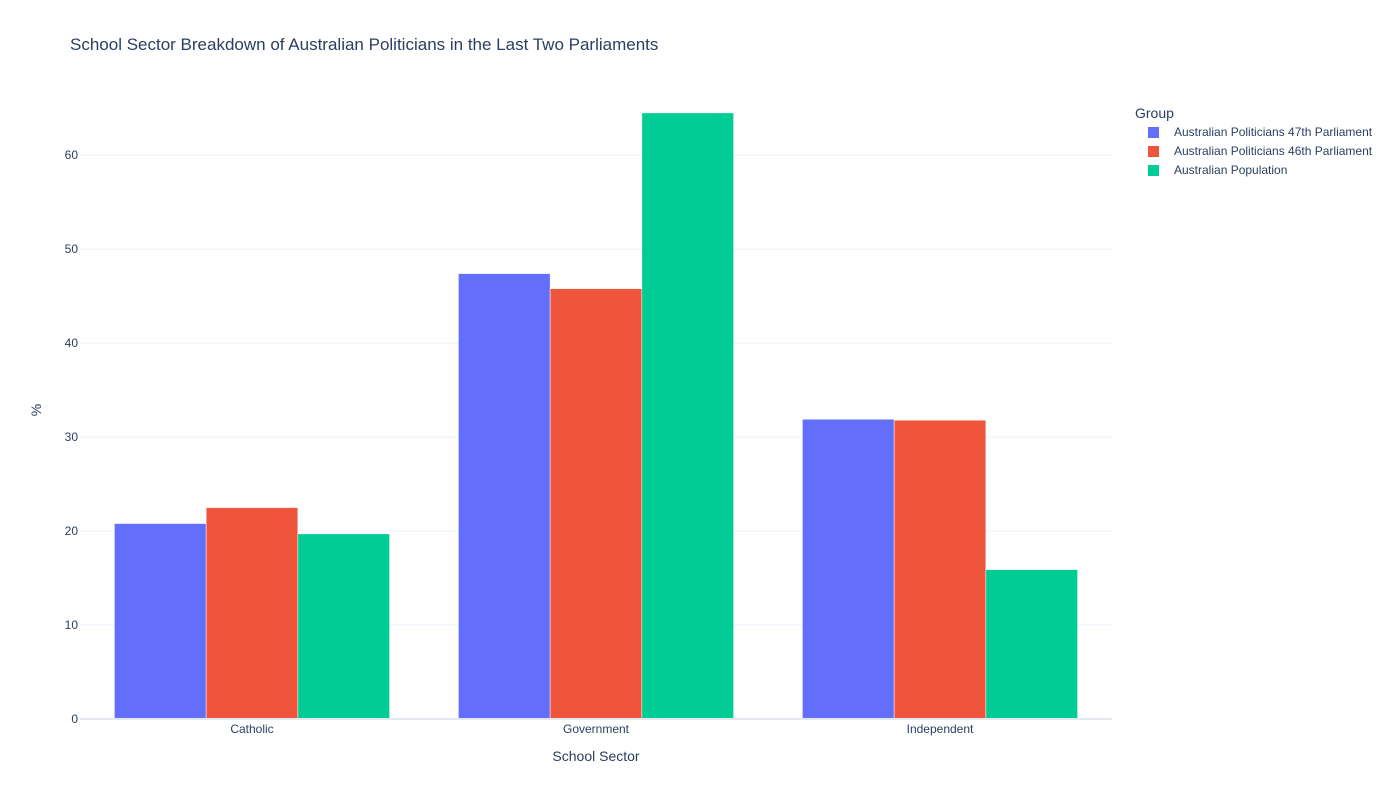  Describe the element at coordinates (72, 249) in the screenshot. I see `y-tick-label: 50` at that location.